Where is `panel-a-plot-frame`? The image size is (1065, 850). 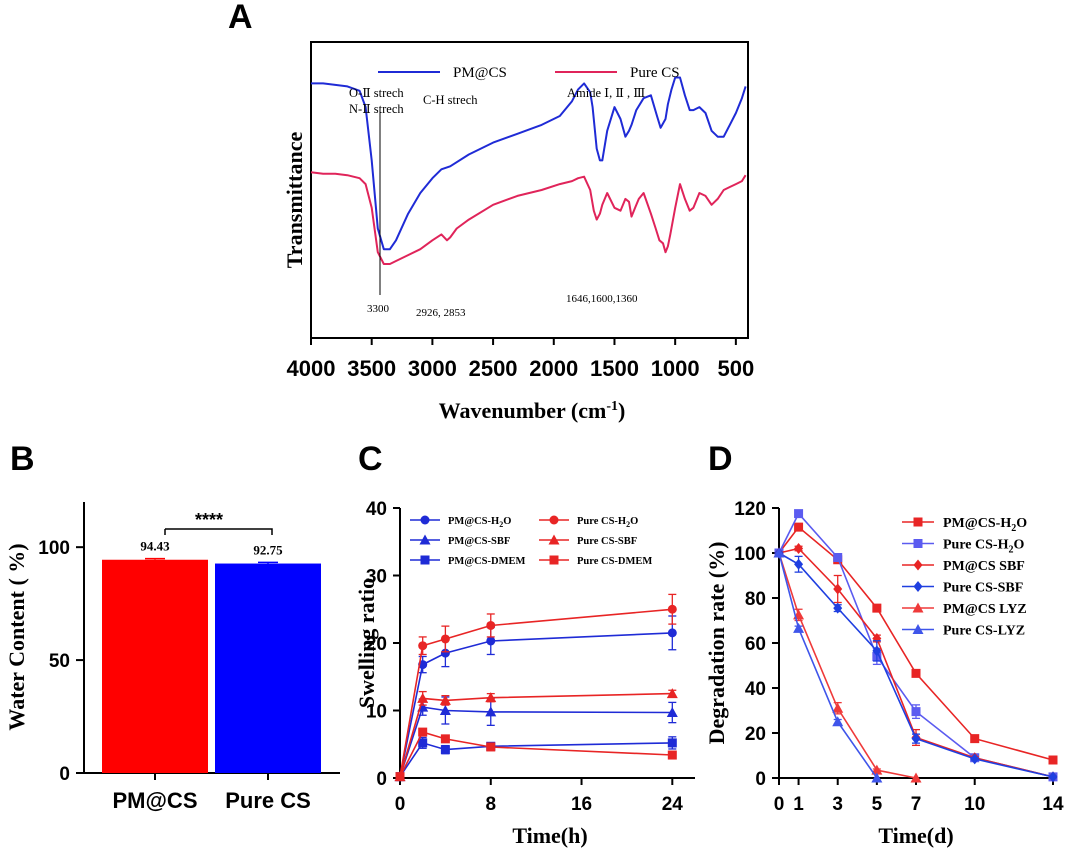
panel-a-plot-frame is located at coordinates (529, 190).